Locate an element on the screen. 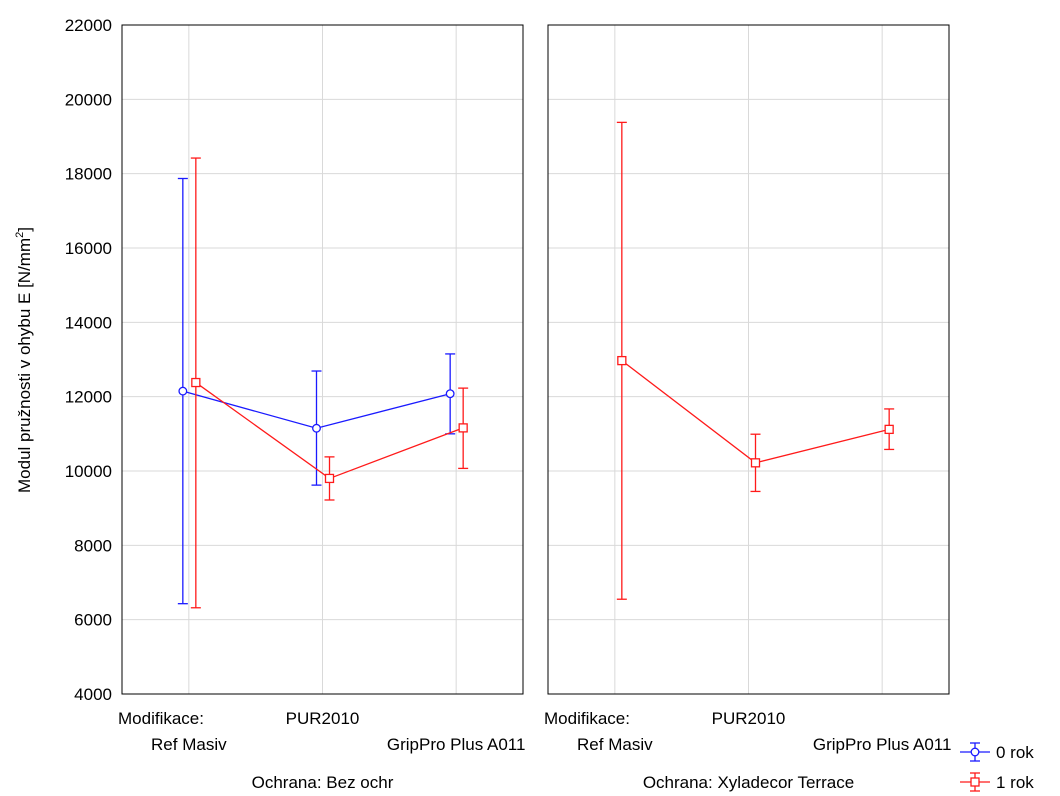  legend-label: 1 rok is located at coordinates (1015, 782).